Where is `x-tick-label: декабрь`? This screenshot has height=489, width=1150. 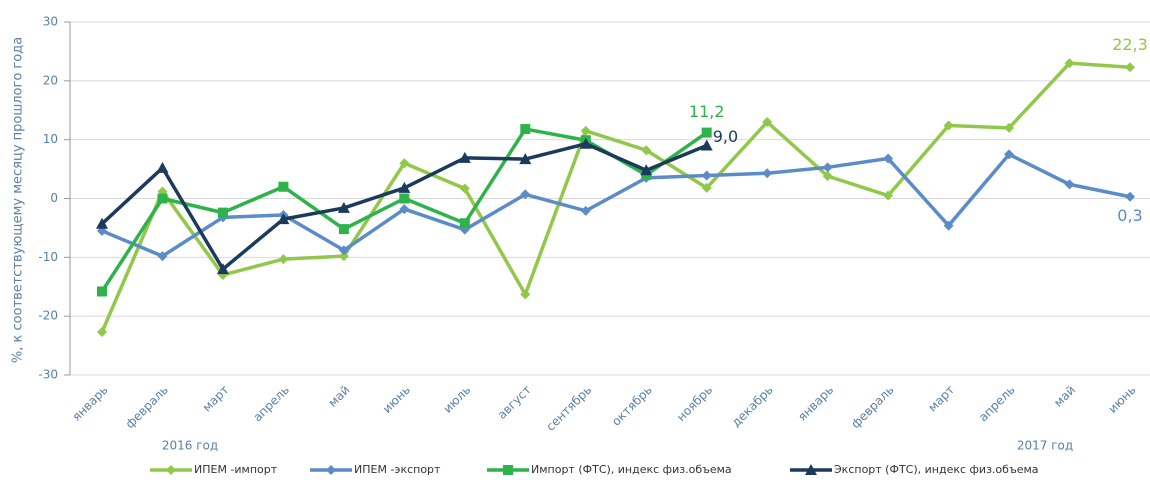 x-tick-label: декабрь is located at coordinates (752, 406).